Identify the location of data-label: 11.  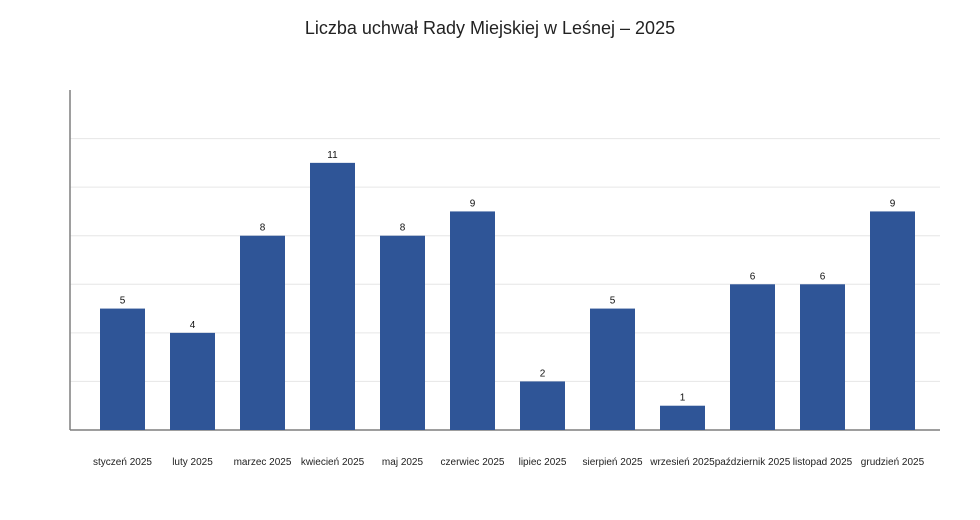
(332, 155).